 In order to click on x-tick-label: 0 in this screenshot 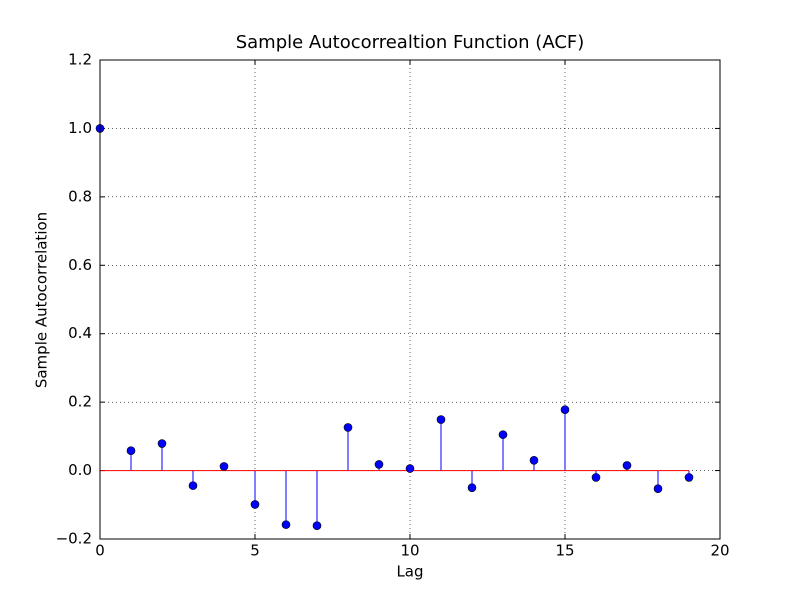, I will do `click(100, 551)`.